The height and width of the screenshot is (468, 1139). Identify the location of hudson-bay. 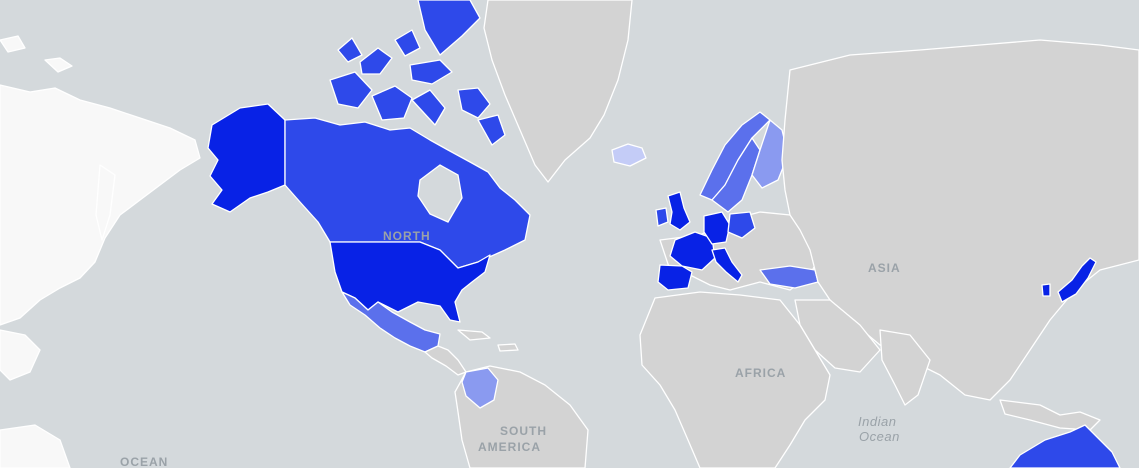
(440, 193).